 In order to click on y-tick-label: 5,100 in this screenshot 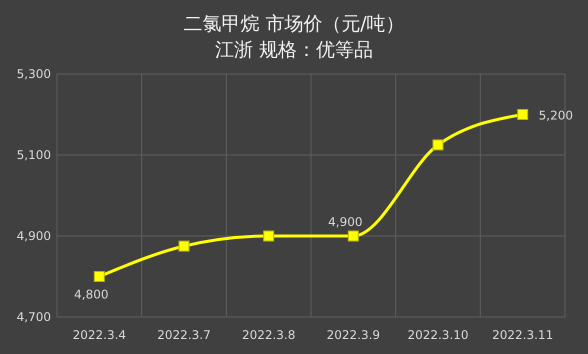, I will do `click(33, 155)`.